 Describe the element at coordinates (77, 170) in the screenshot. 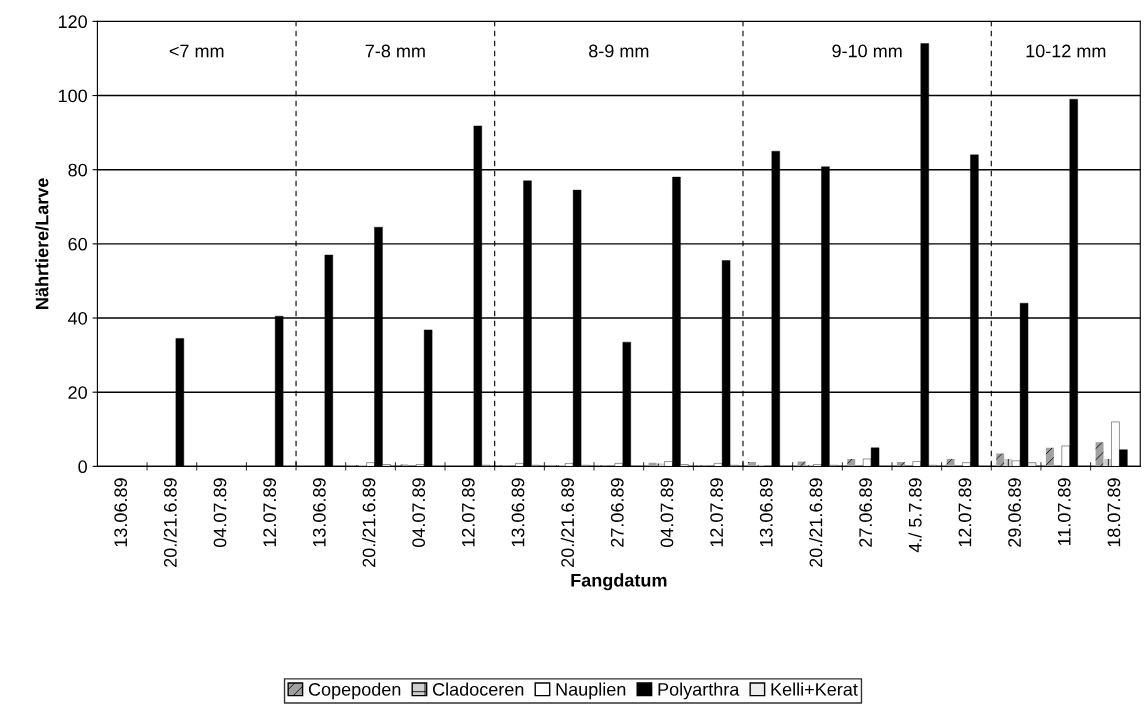

I see `y-tick-label: 80` at that location.